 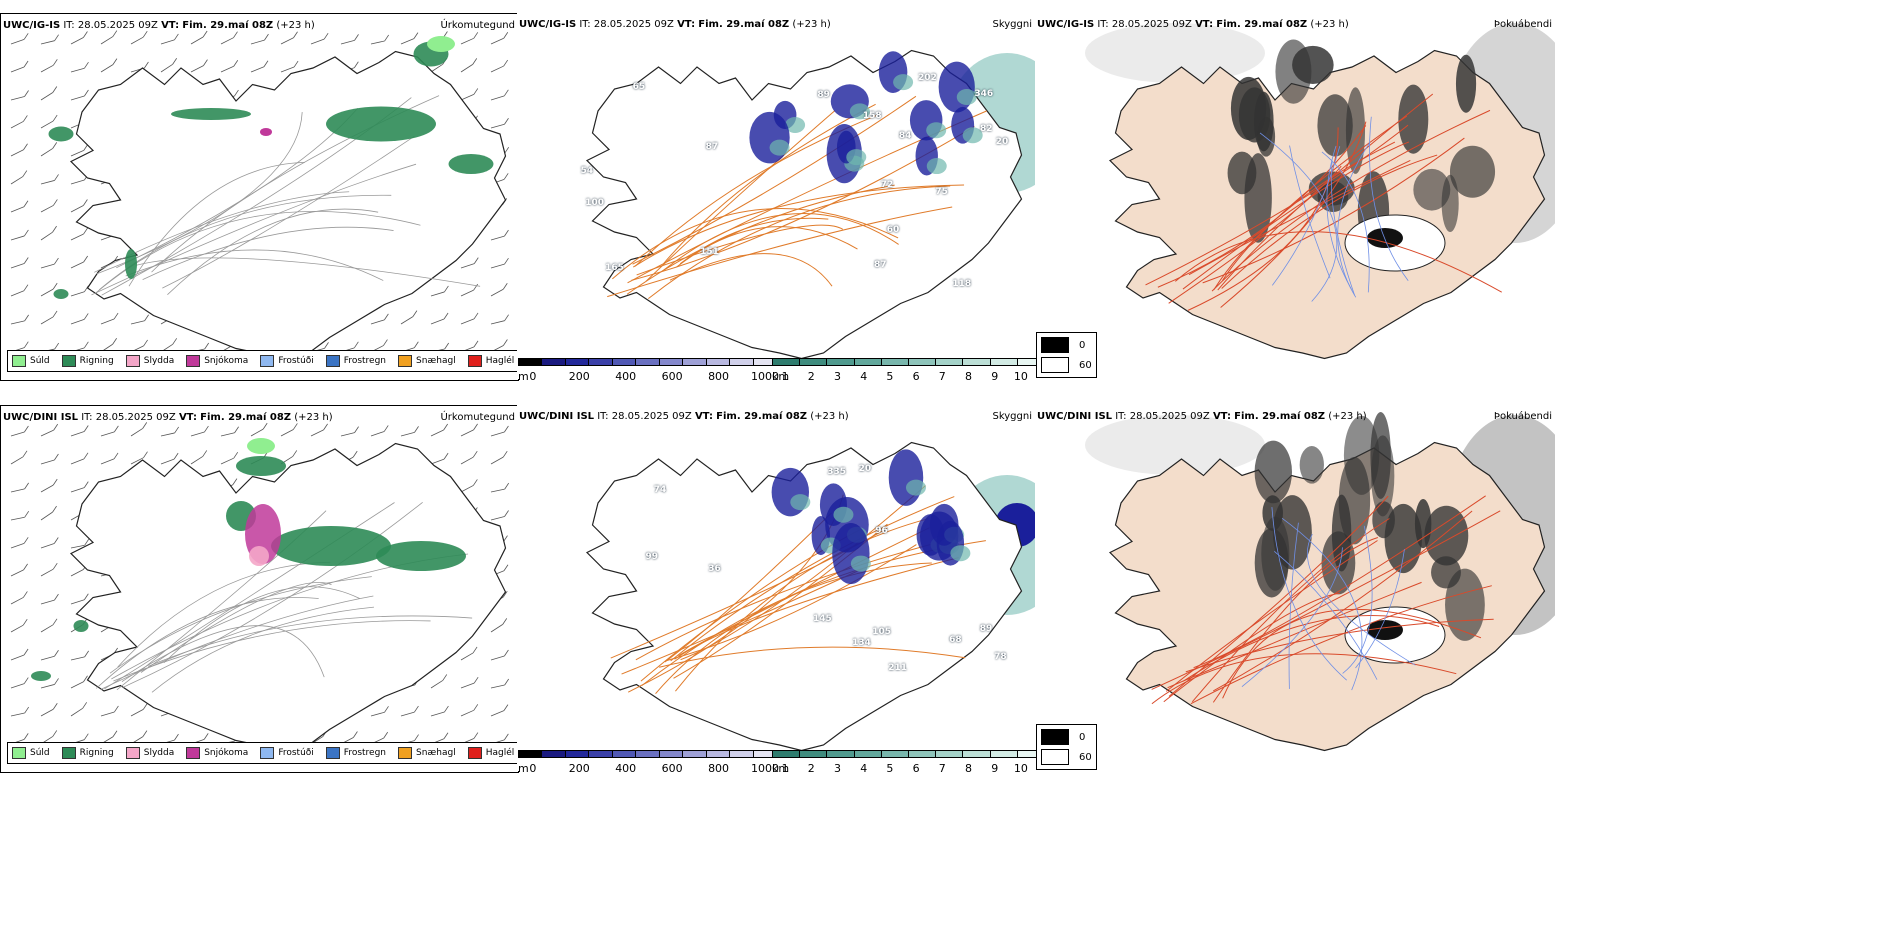 I want to click on ceiling-colorbar: 0 200 400 600 800 1000 m, so click(x=648, y=371).